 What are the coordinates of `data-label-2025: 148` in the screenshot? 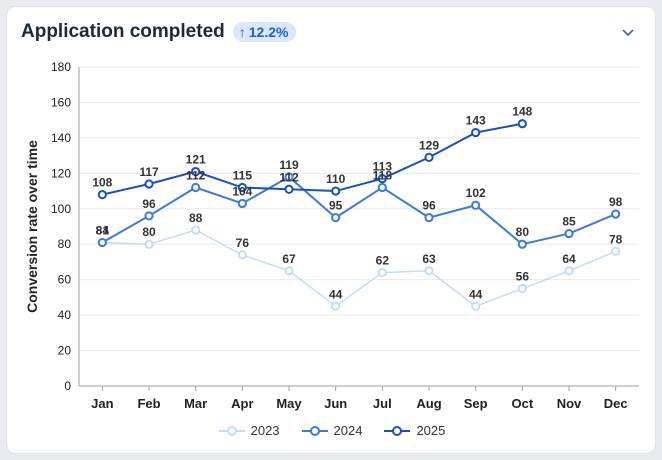 It's located at (522, 112).